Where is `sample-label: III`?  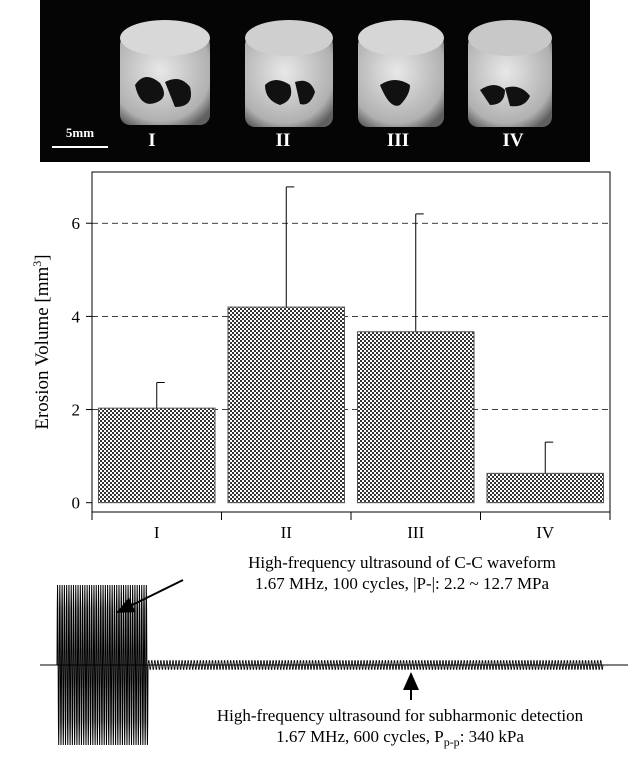
sample-label: III is located at coordinates (398, 140).